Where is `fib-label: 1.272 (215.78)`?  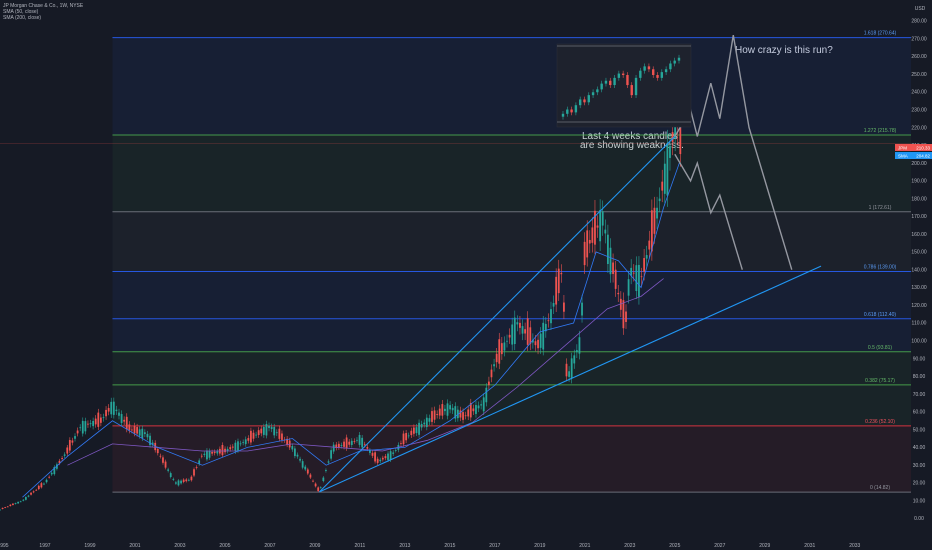
fib-label: 1.272 (215.78) is located at coordinates (880, 131).